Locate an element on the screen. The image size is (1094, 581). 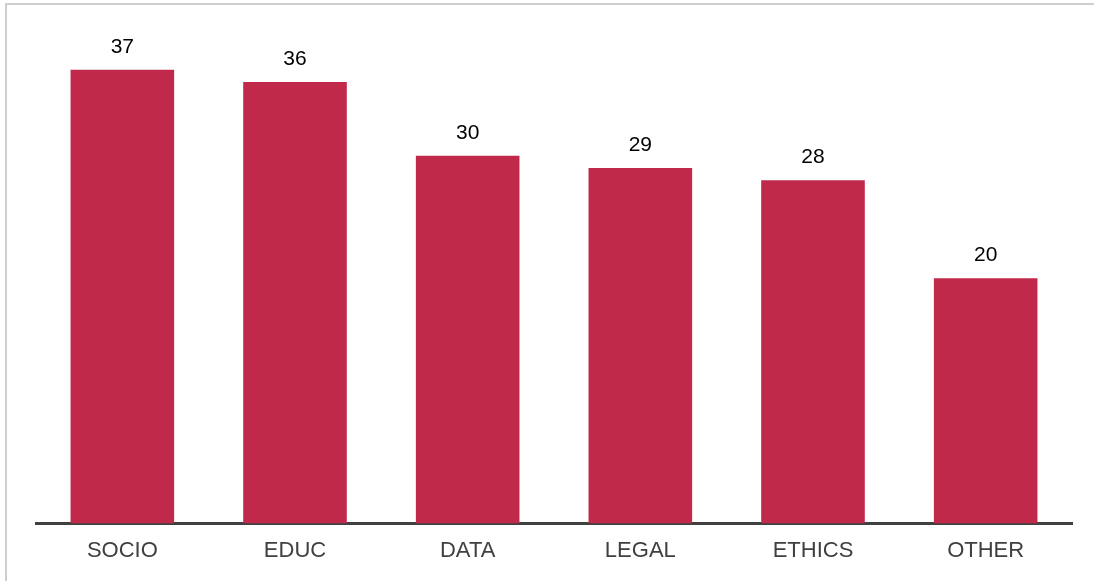
x-tick-label: OTHER is located at coordinates (986, 549).